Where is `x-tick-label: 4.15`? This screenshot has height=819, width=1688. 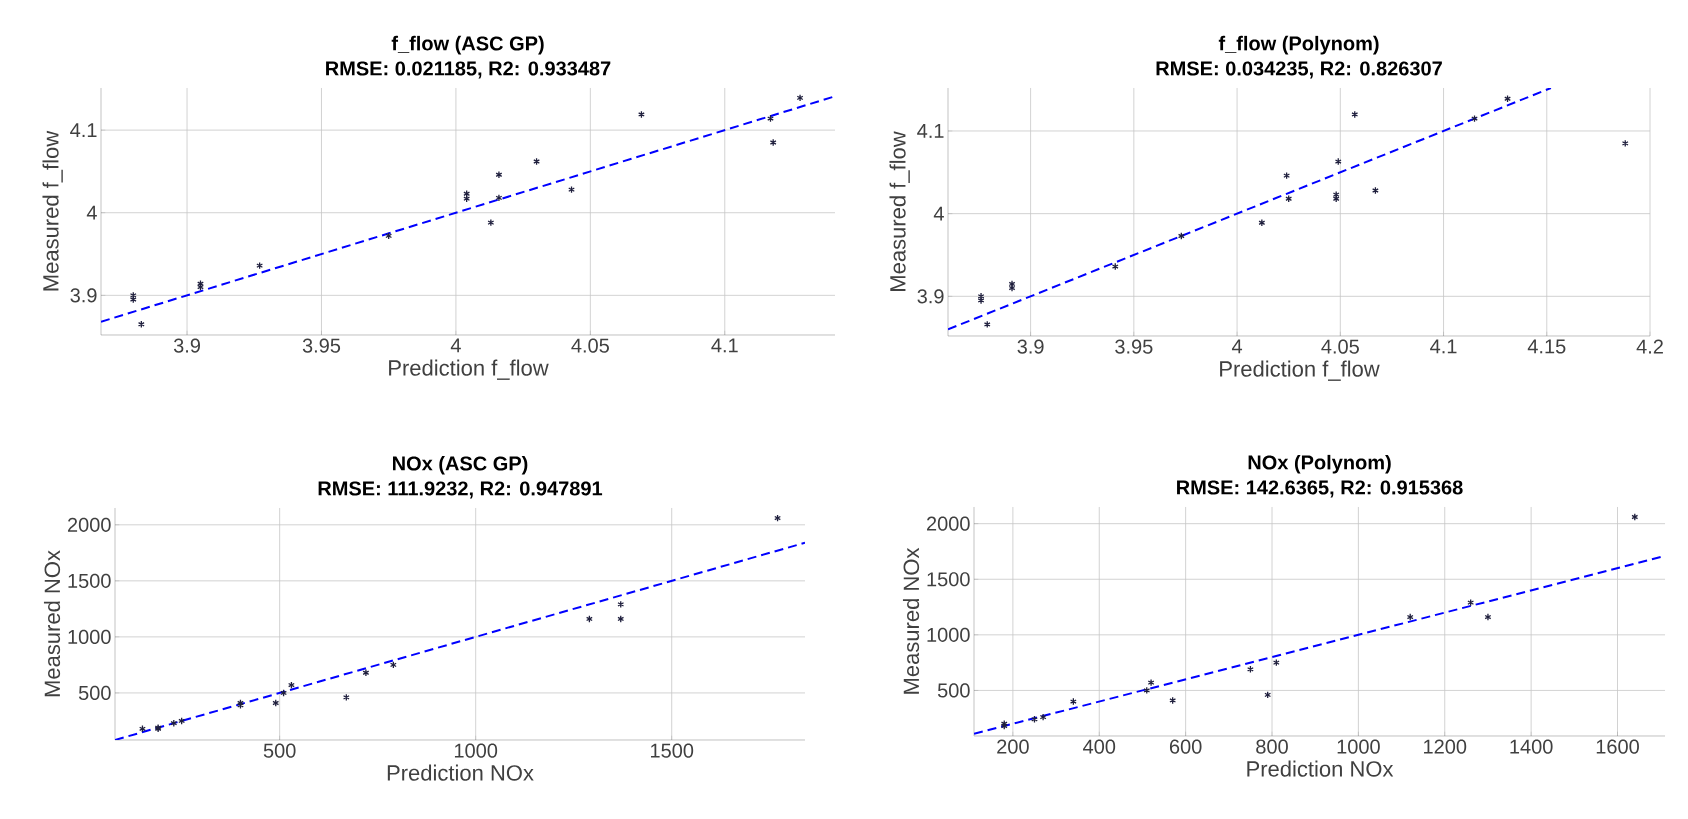 x-tick-label: 4.15 is located at coordinates (1546, 346).